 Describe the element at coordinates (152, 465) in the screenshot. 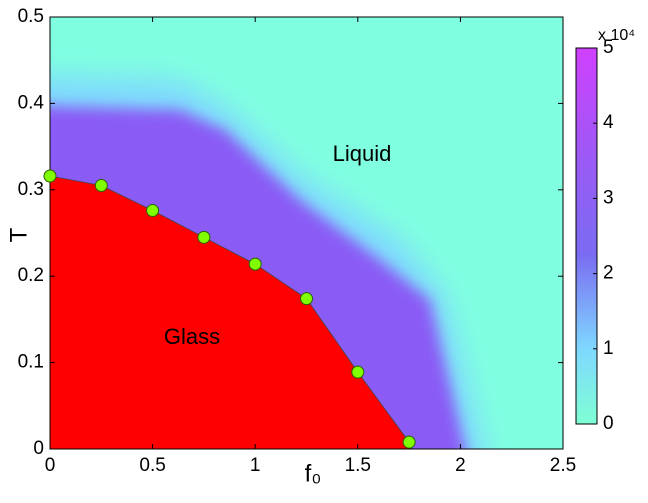

I see `x-tick-label: 0.5` at that location.